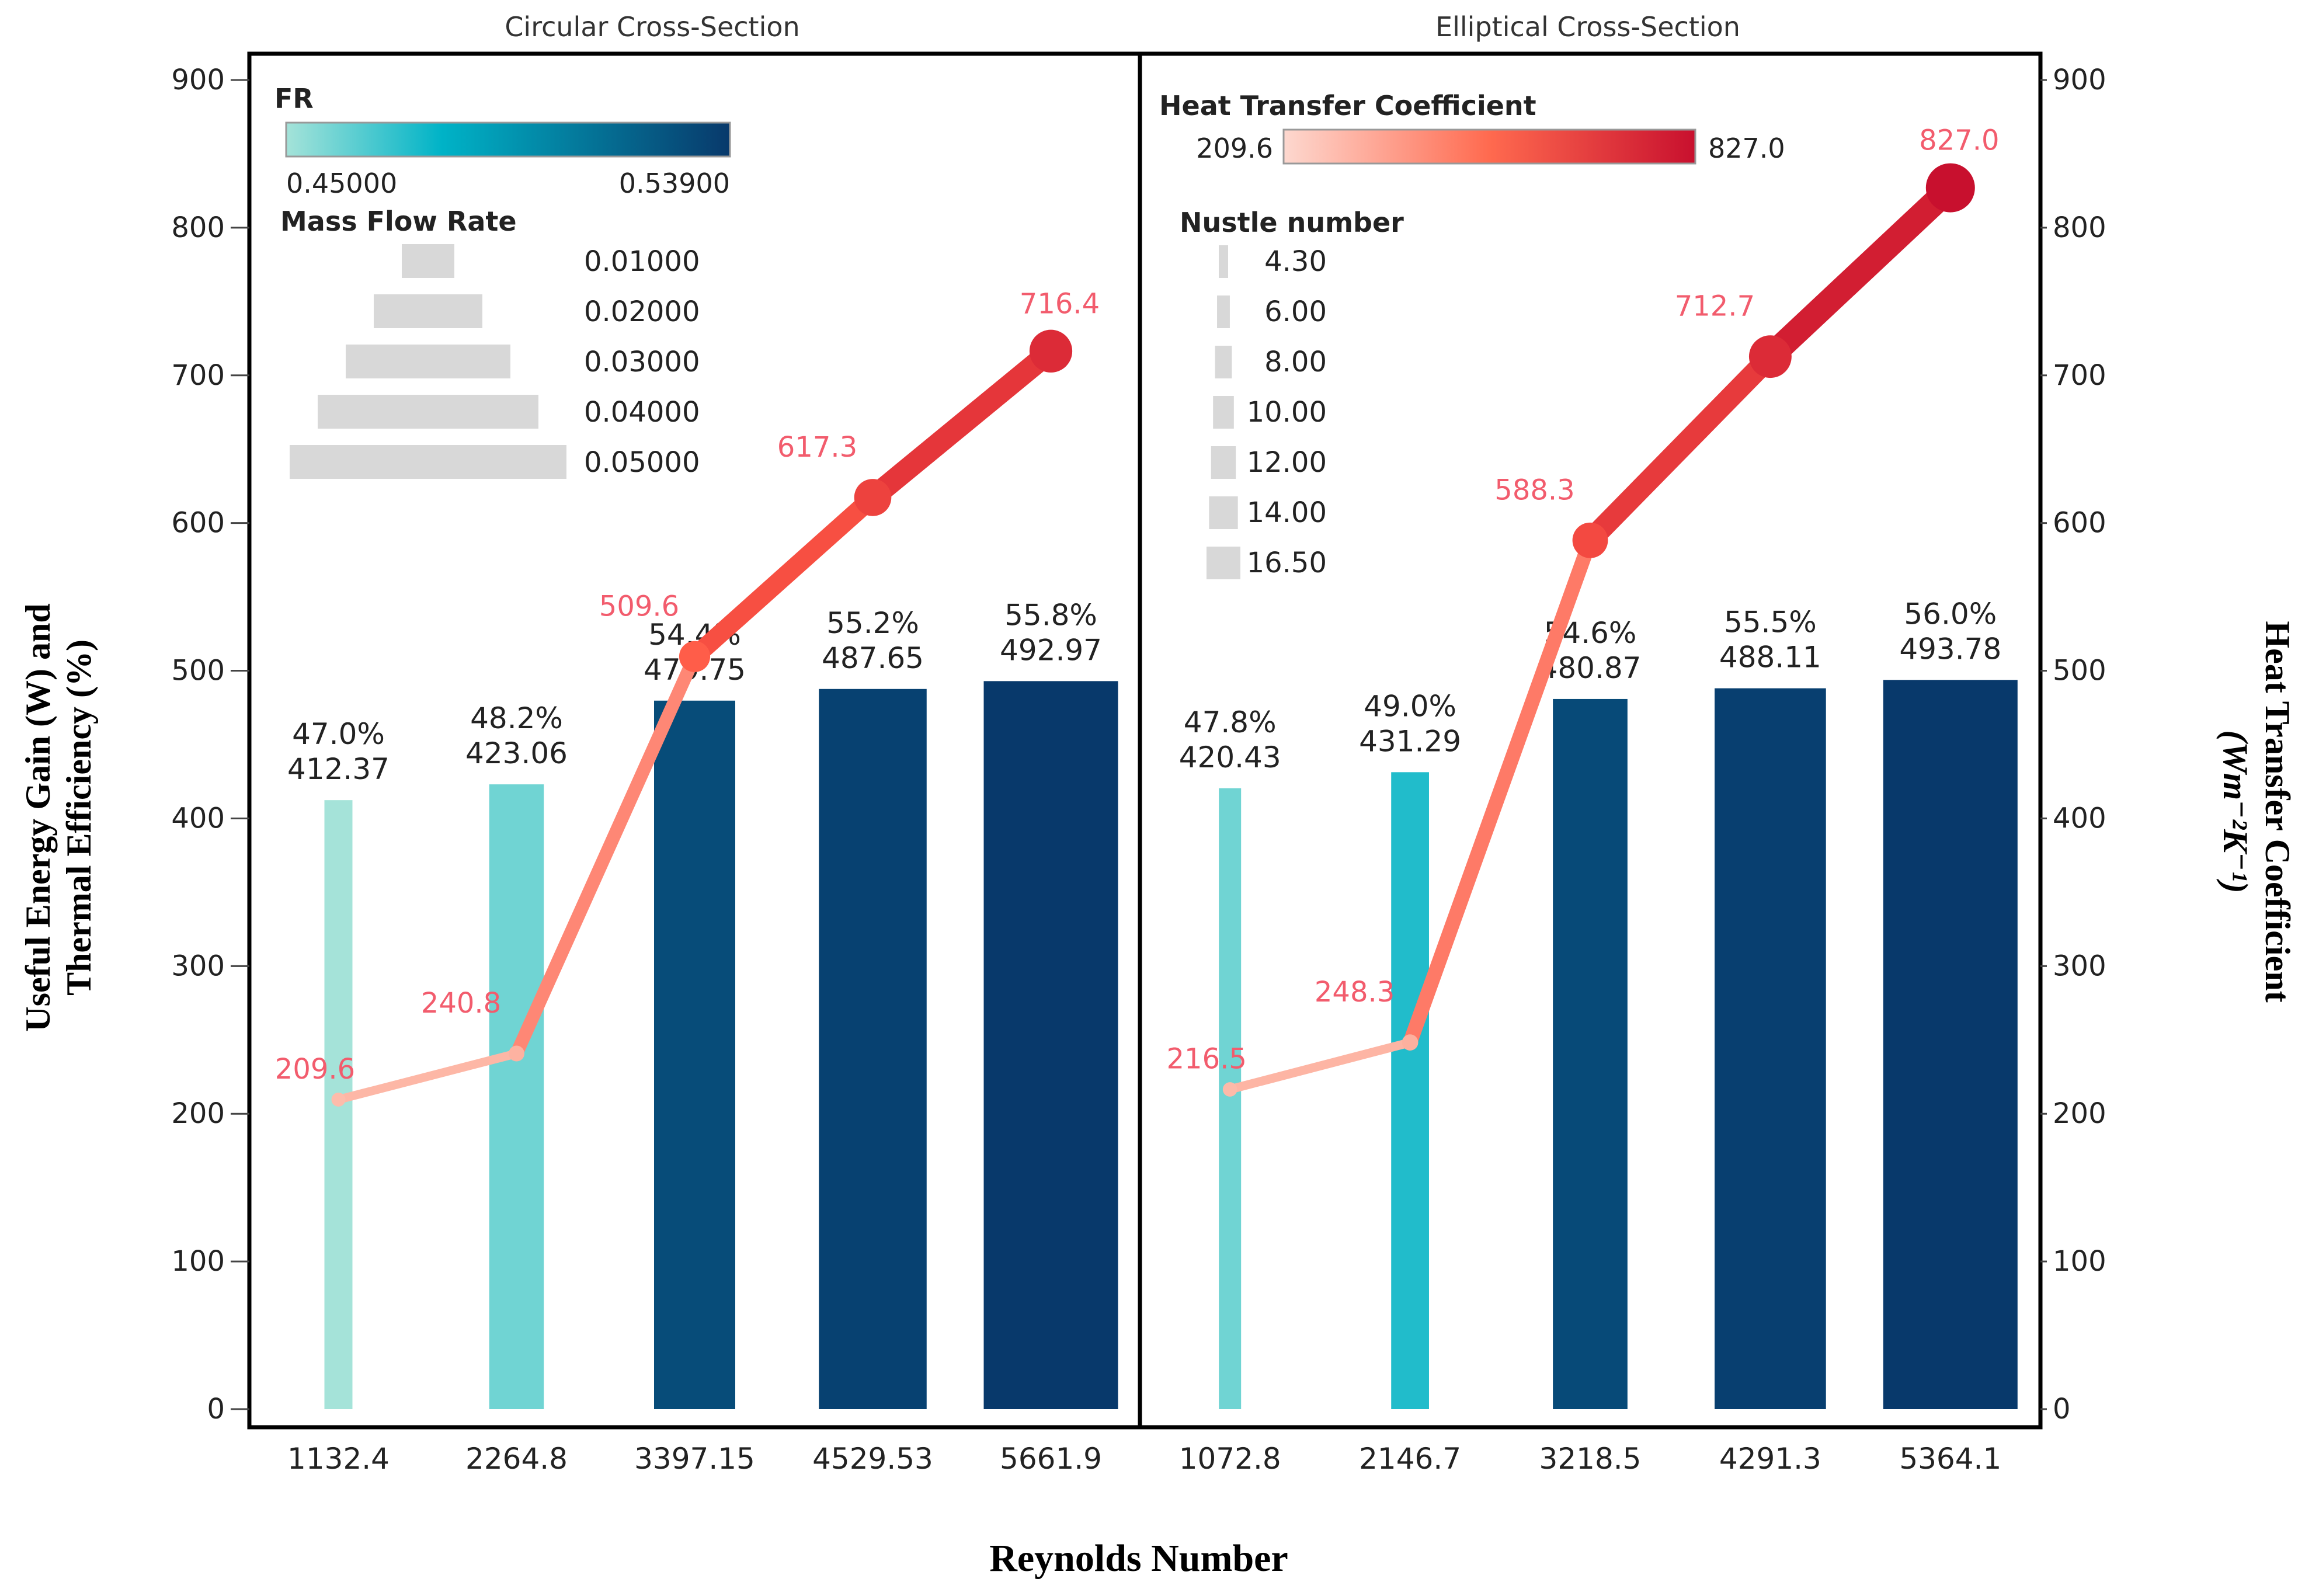  Describe the element at coordinates (1950, 1459) in the screenshot. I see `x-tick-1-4: 5364.1` at that location.